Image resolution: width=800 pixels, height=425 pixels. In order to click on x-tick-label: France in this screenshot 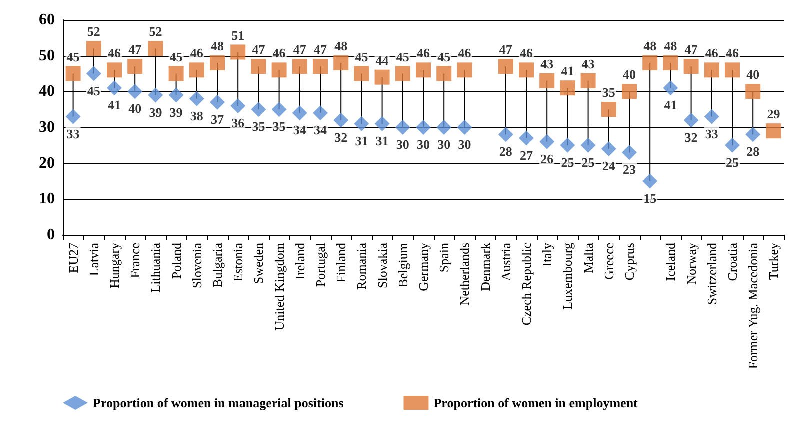, I will do `click(135, 260)`.